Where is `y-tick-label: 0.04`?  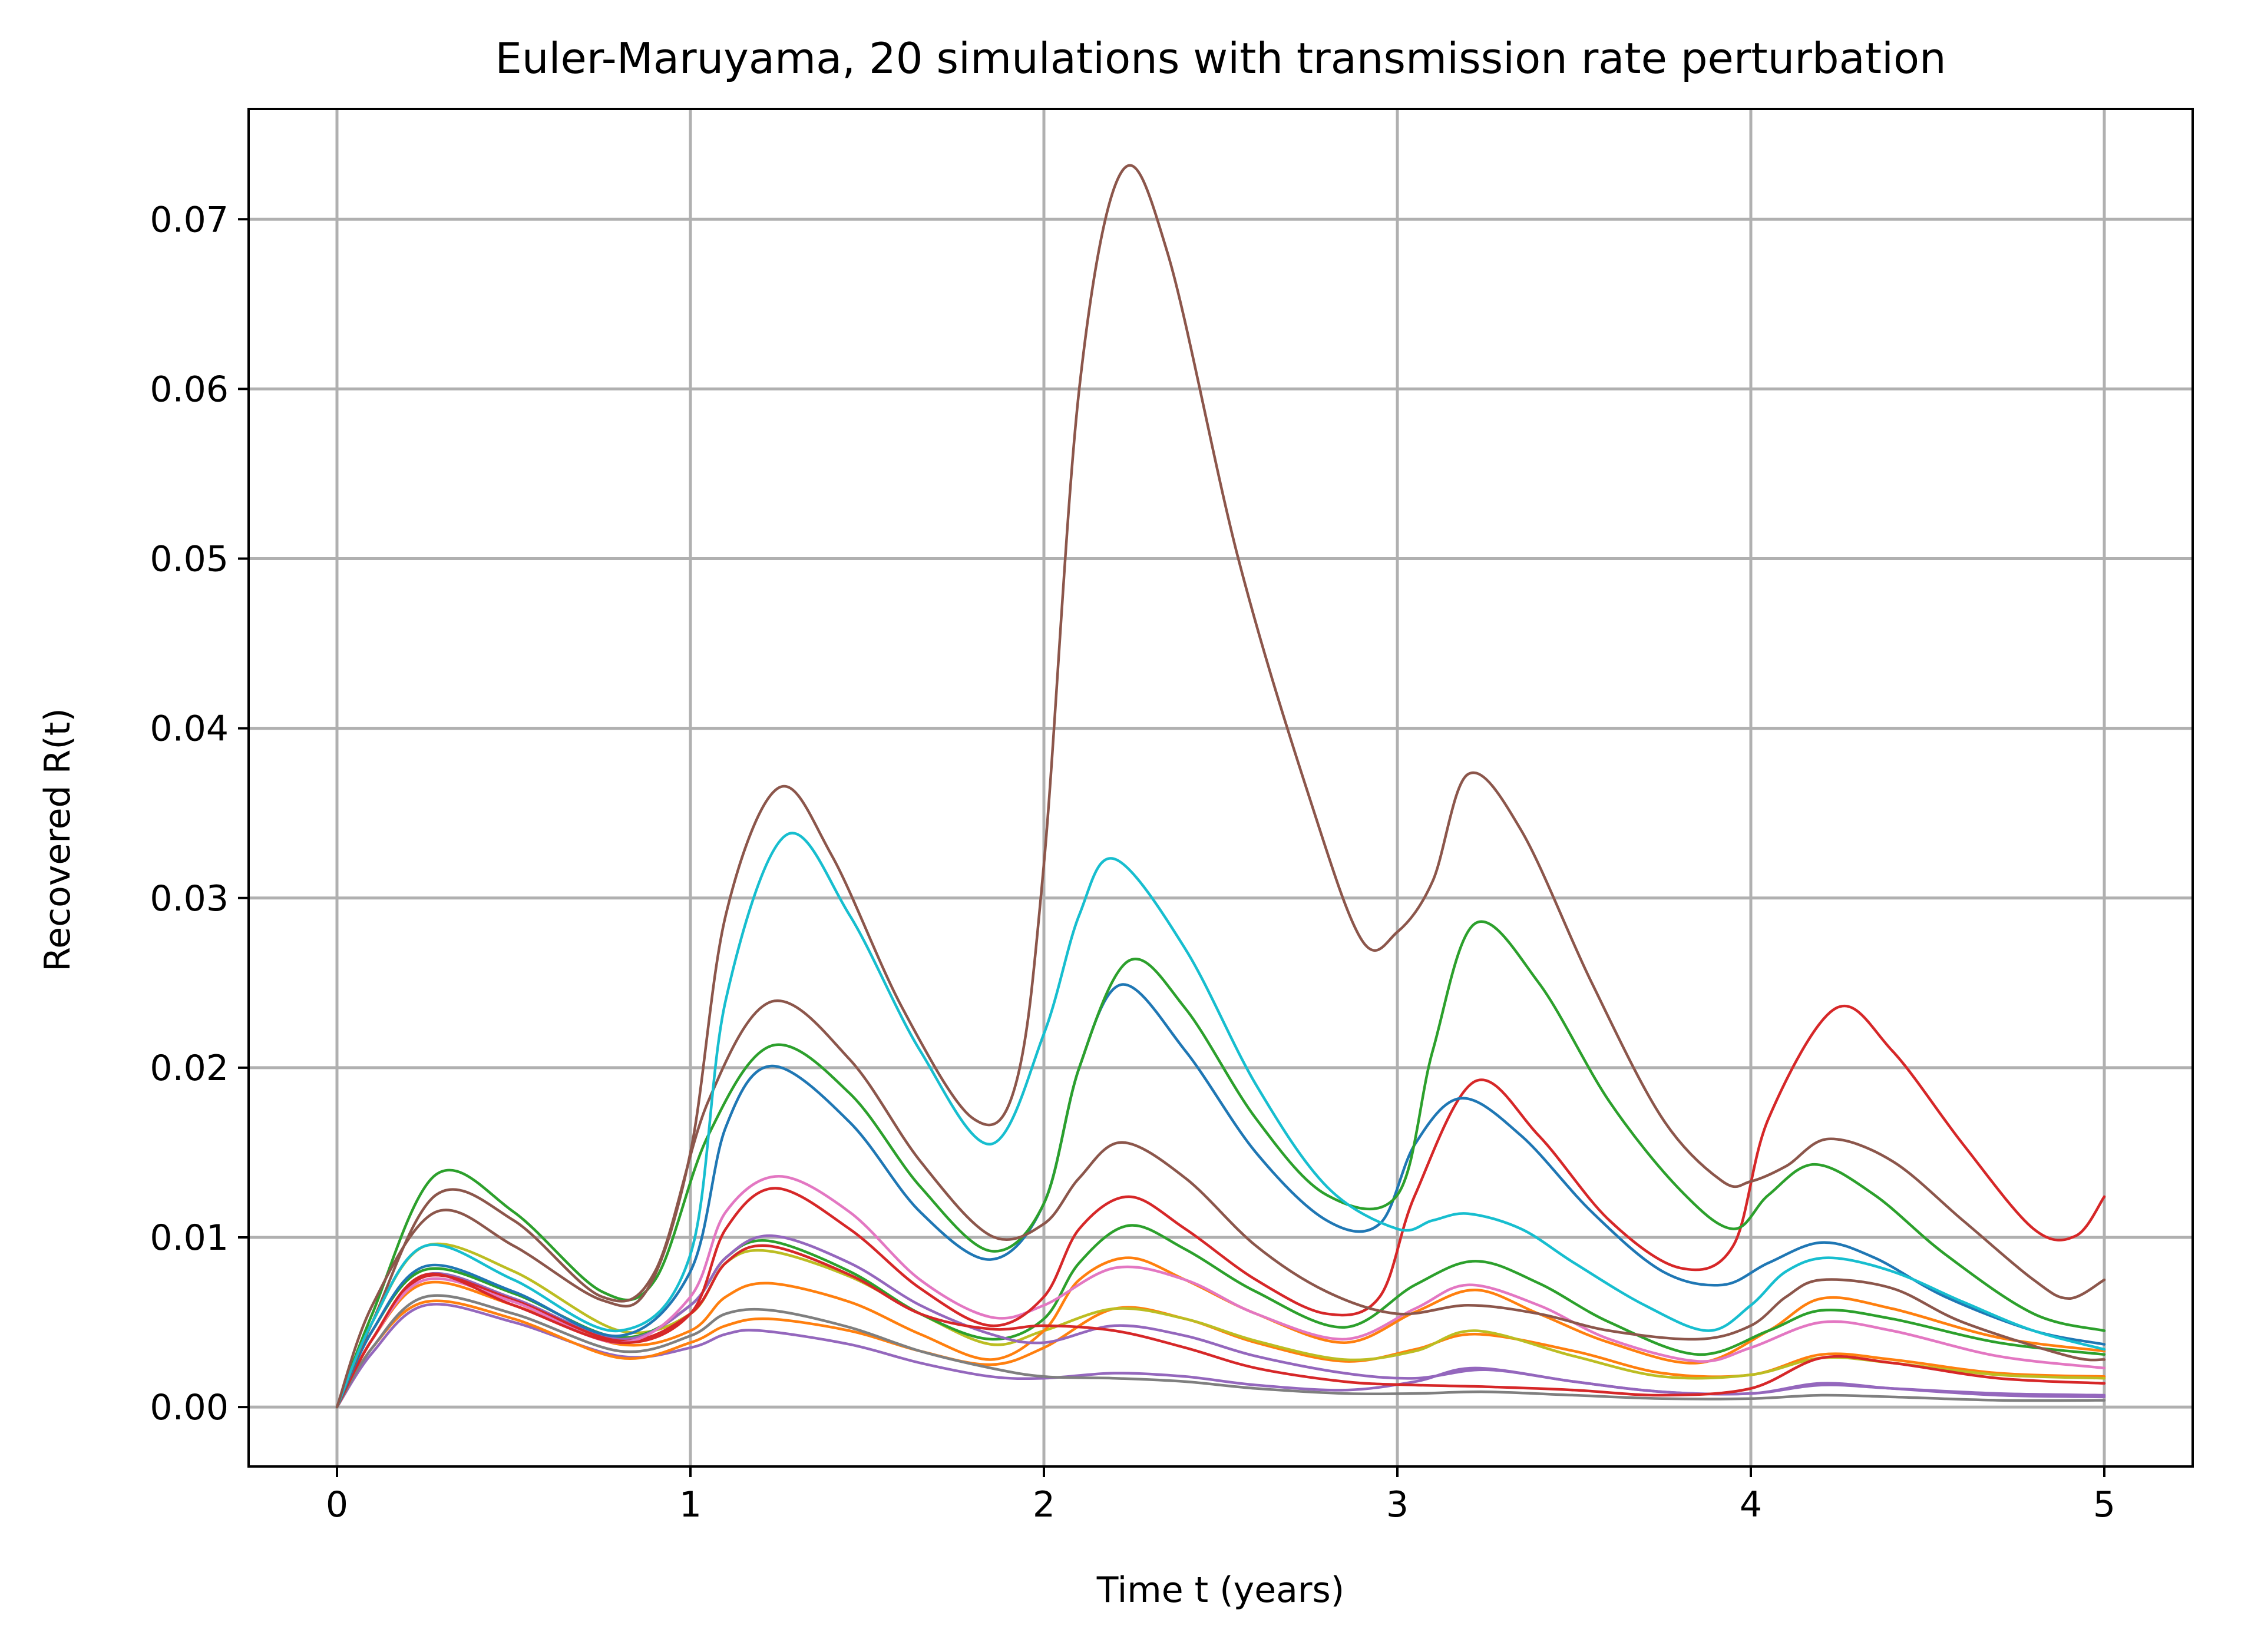 y-tick-label: 0.04 is located at coordinates (189, 730).